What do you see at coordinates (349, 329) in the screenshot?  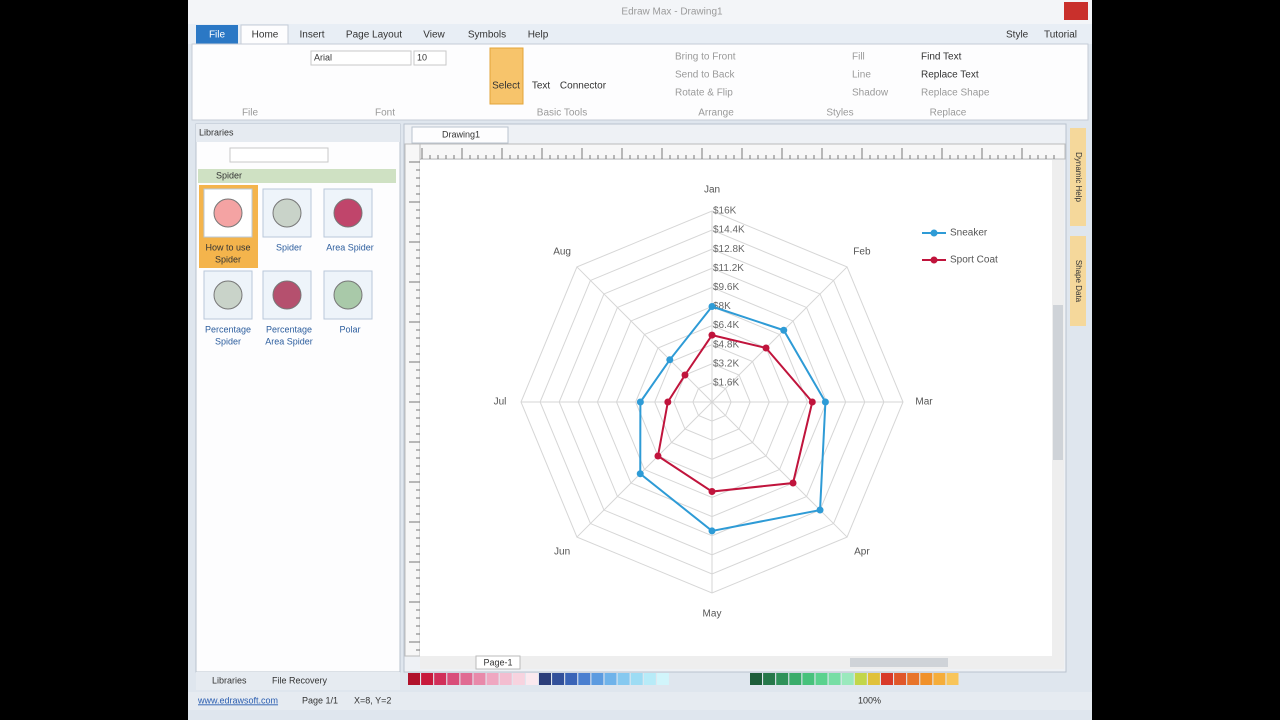 I see `library-item-label: Polar` at bounding box center [349, 329].